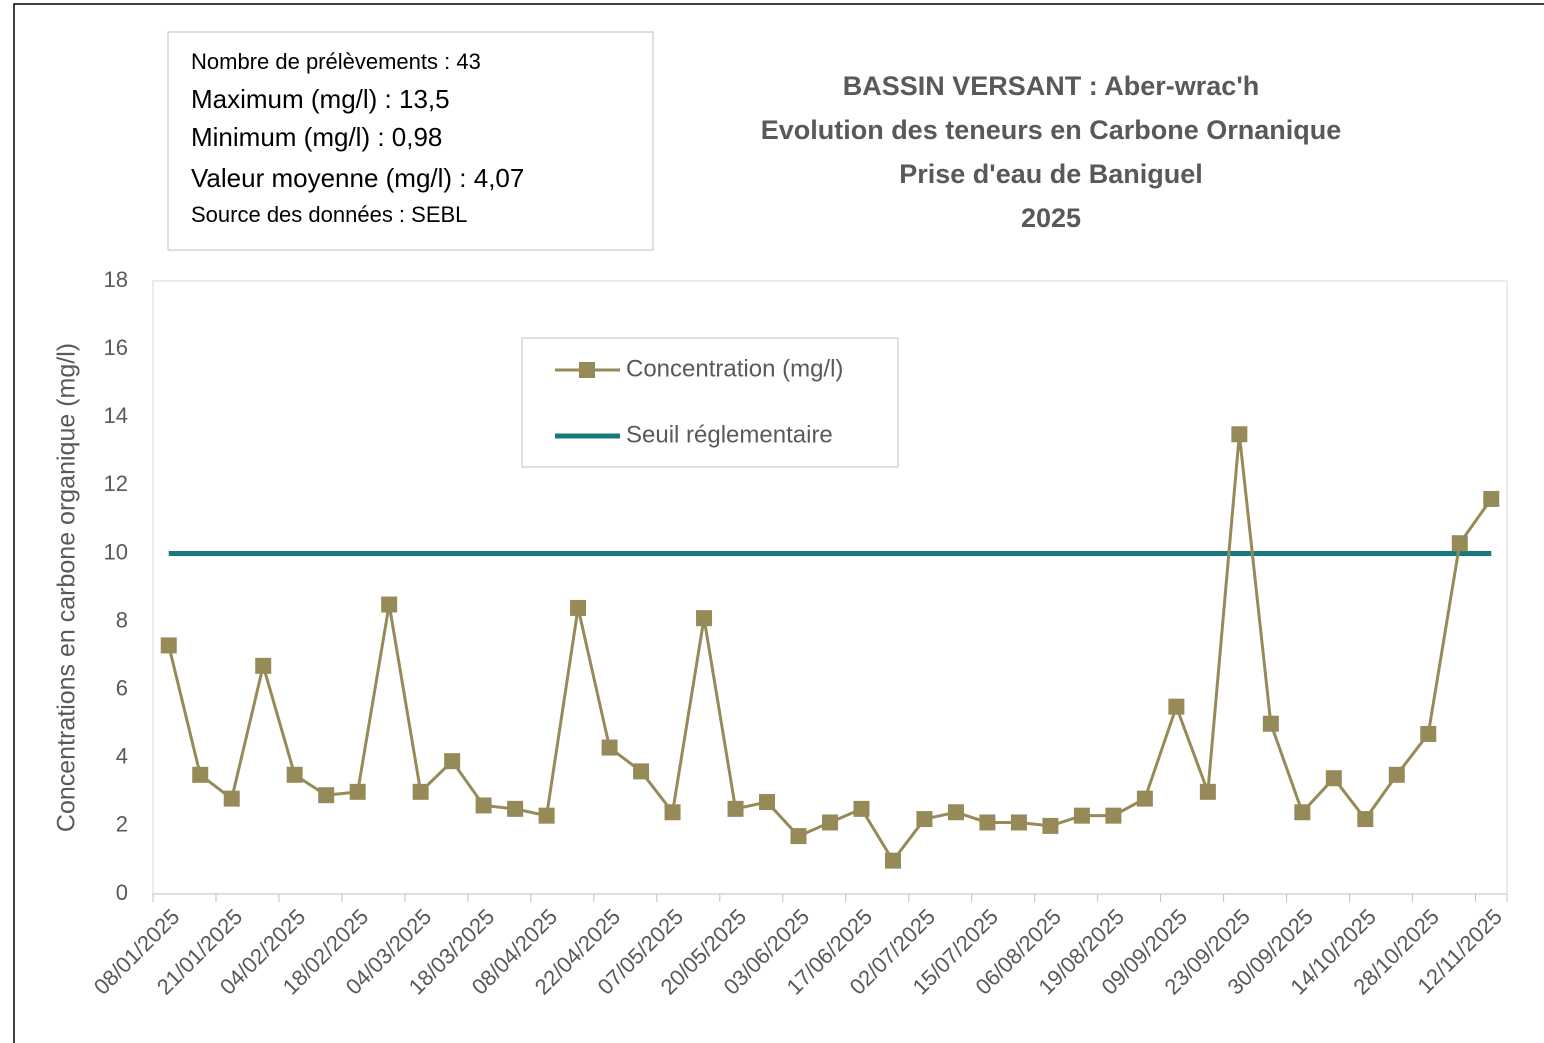 The width and height of the screenshot is (1544, 1043). I want to click on info-line: Source des données : SEBL, so click(329, 214).